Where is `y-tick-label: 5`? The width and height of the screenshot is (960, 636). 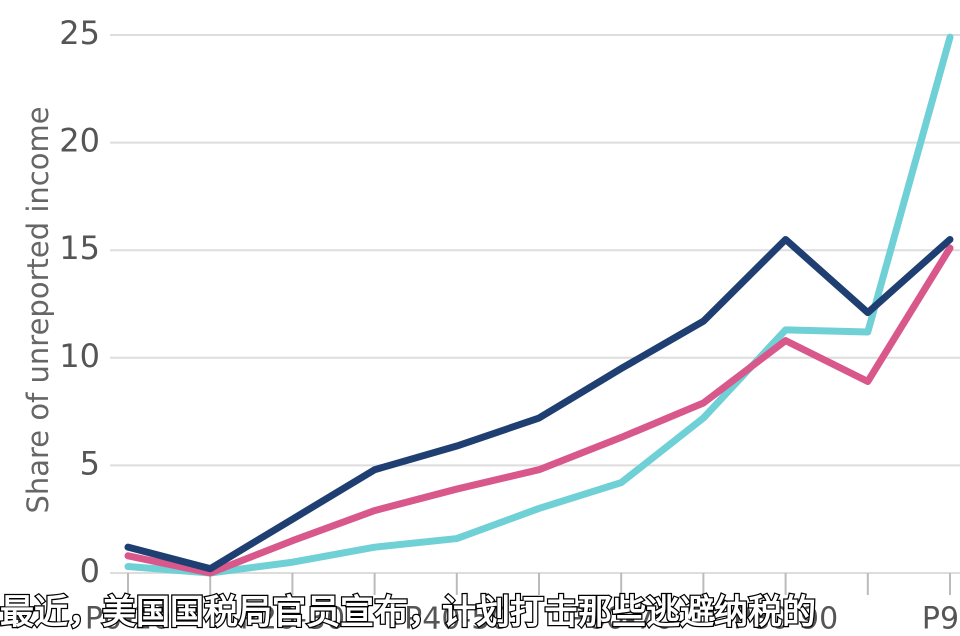 y-tick-label: 5 is located at coordinates (90, 463).